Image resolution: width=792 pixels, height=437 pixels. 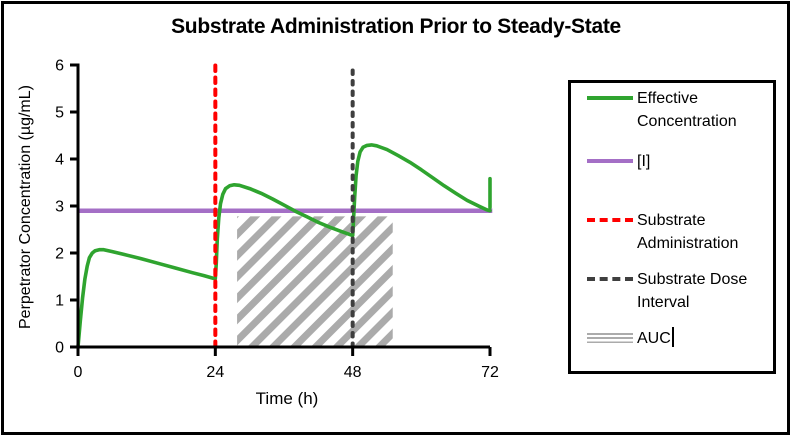 What do you see at coordinates (59, 66) in the screenshot?
I see `y-tick-label: 6` at bounding box center [59, 66].